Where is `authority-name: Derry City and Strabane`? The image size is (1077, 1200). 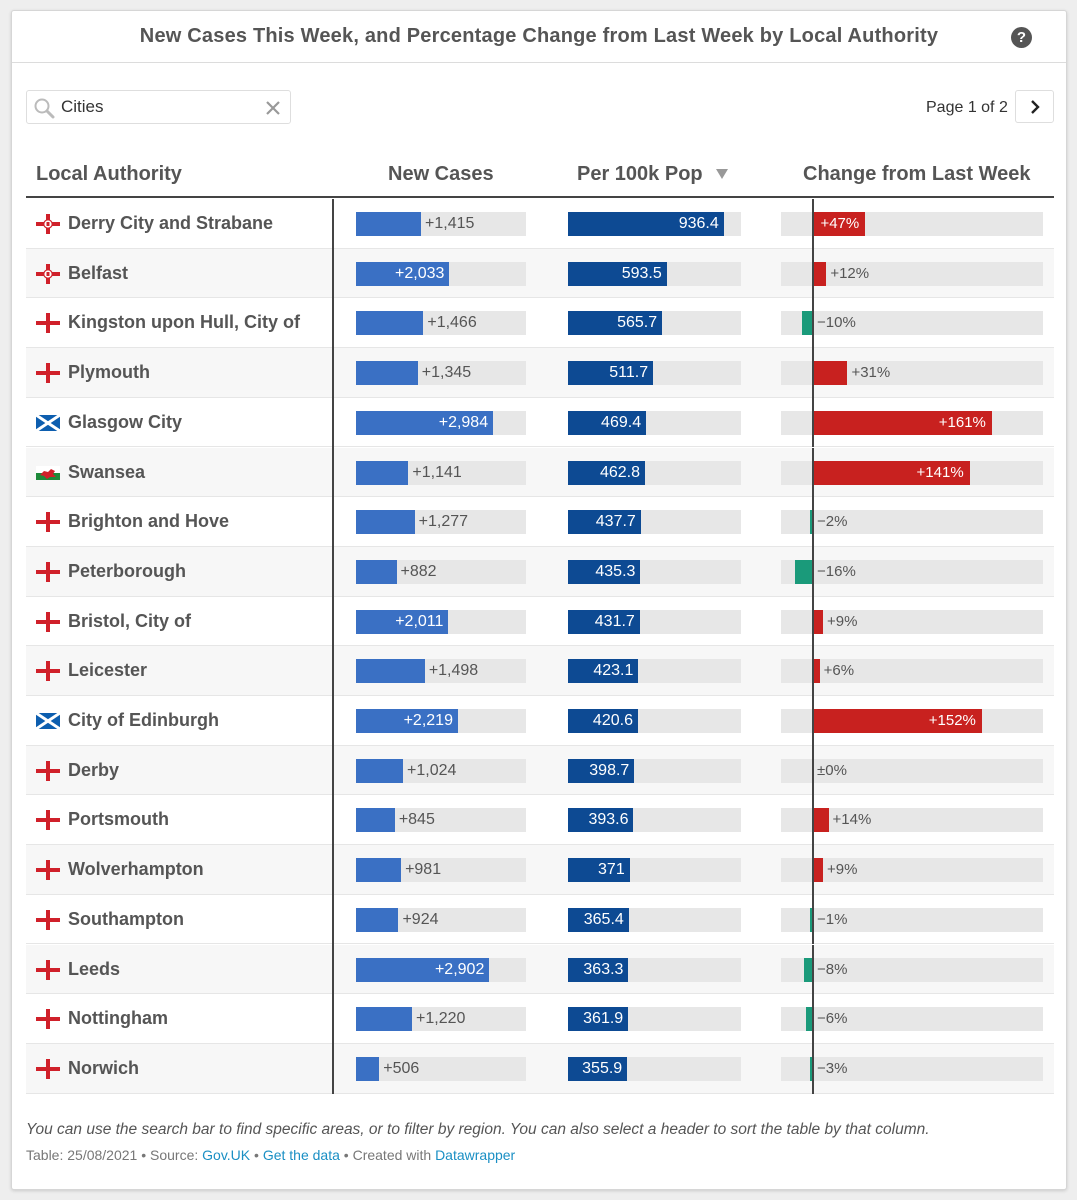 authority-name: Derry City and Strabane is located at coordinates (171, 223).